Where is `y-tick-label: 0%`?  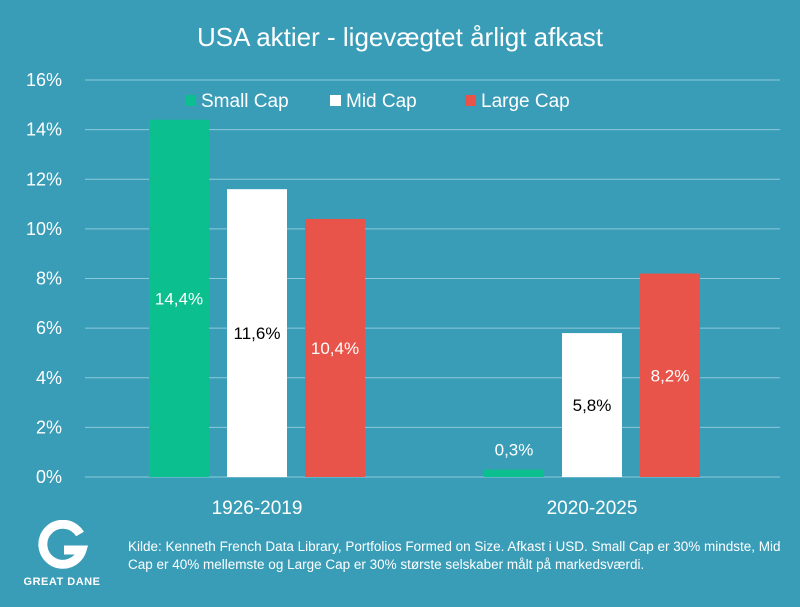
y-tick-label: 0% is located at coordinates (49, 477).